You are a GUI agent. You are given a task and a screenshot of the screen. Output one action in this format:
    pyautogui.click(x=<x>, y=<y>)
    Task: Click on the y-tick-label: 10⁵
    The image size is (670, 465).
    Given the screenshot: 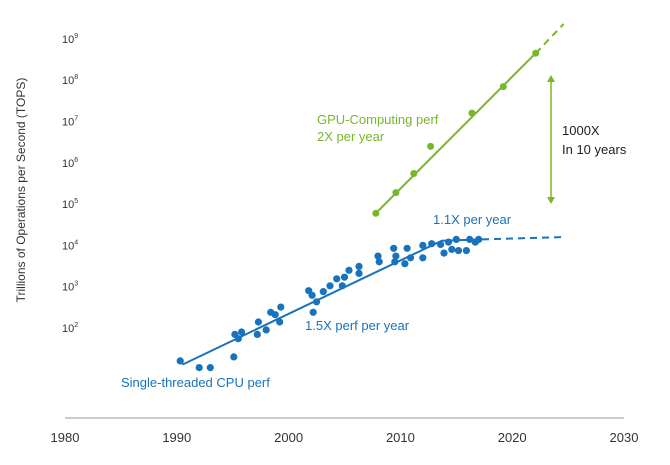 What is the action you would take?
    pyautogui.click(x=70, y=204)
    